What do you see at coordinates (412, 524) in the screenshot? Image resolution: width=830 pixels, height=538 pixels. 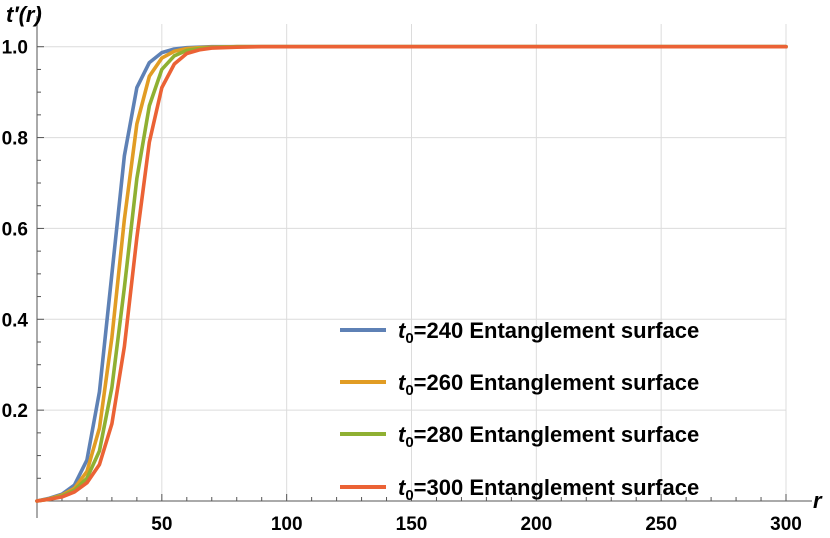 I see `x-tick-label: 150` at bounding box center [412, 524].